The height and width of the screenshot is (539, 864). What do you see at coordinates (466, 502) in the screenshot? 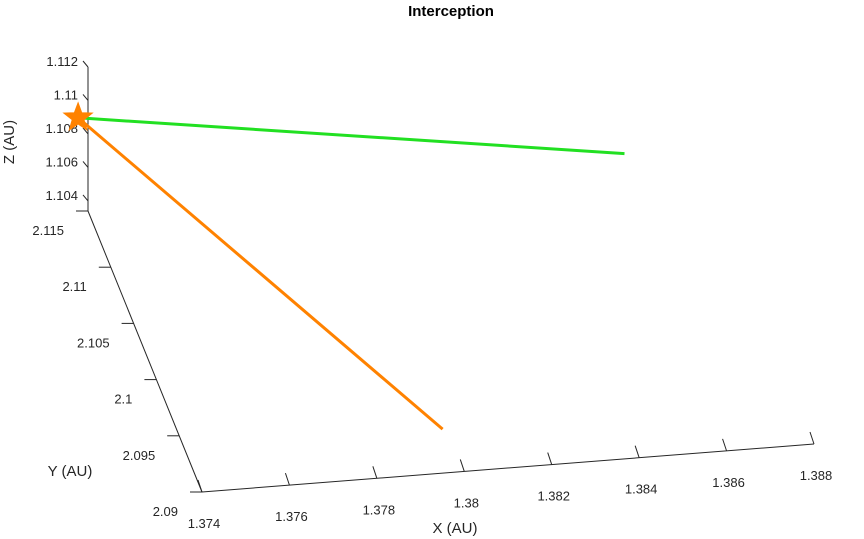
I see `x-tick-label: 1.38` at bounding box center [466, 502].